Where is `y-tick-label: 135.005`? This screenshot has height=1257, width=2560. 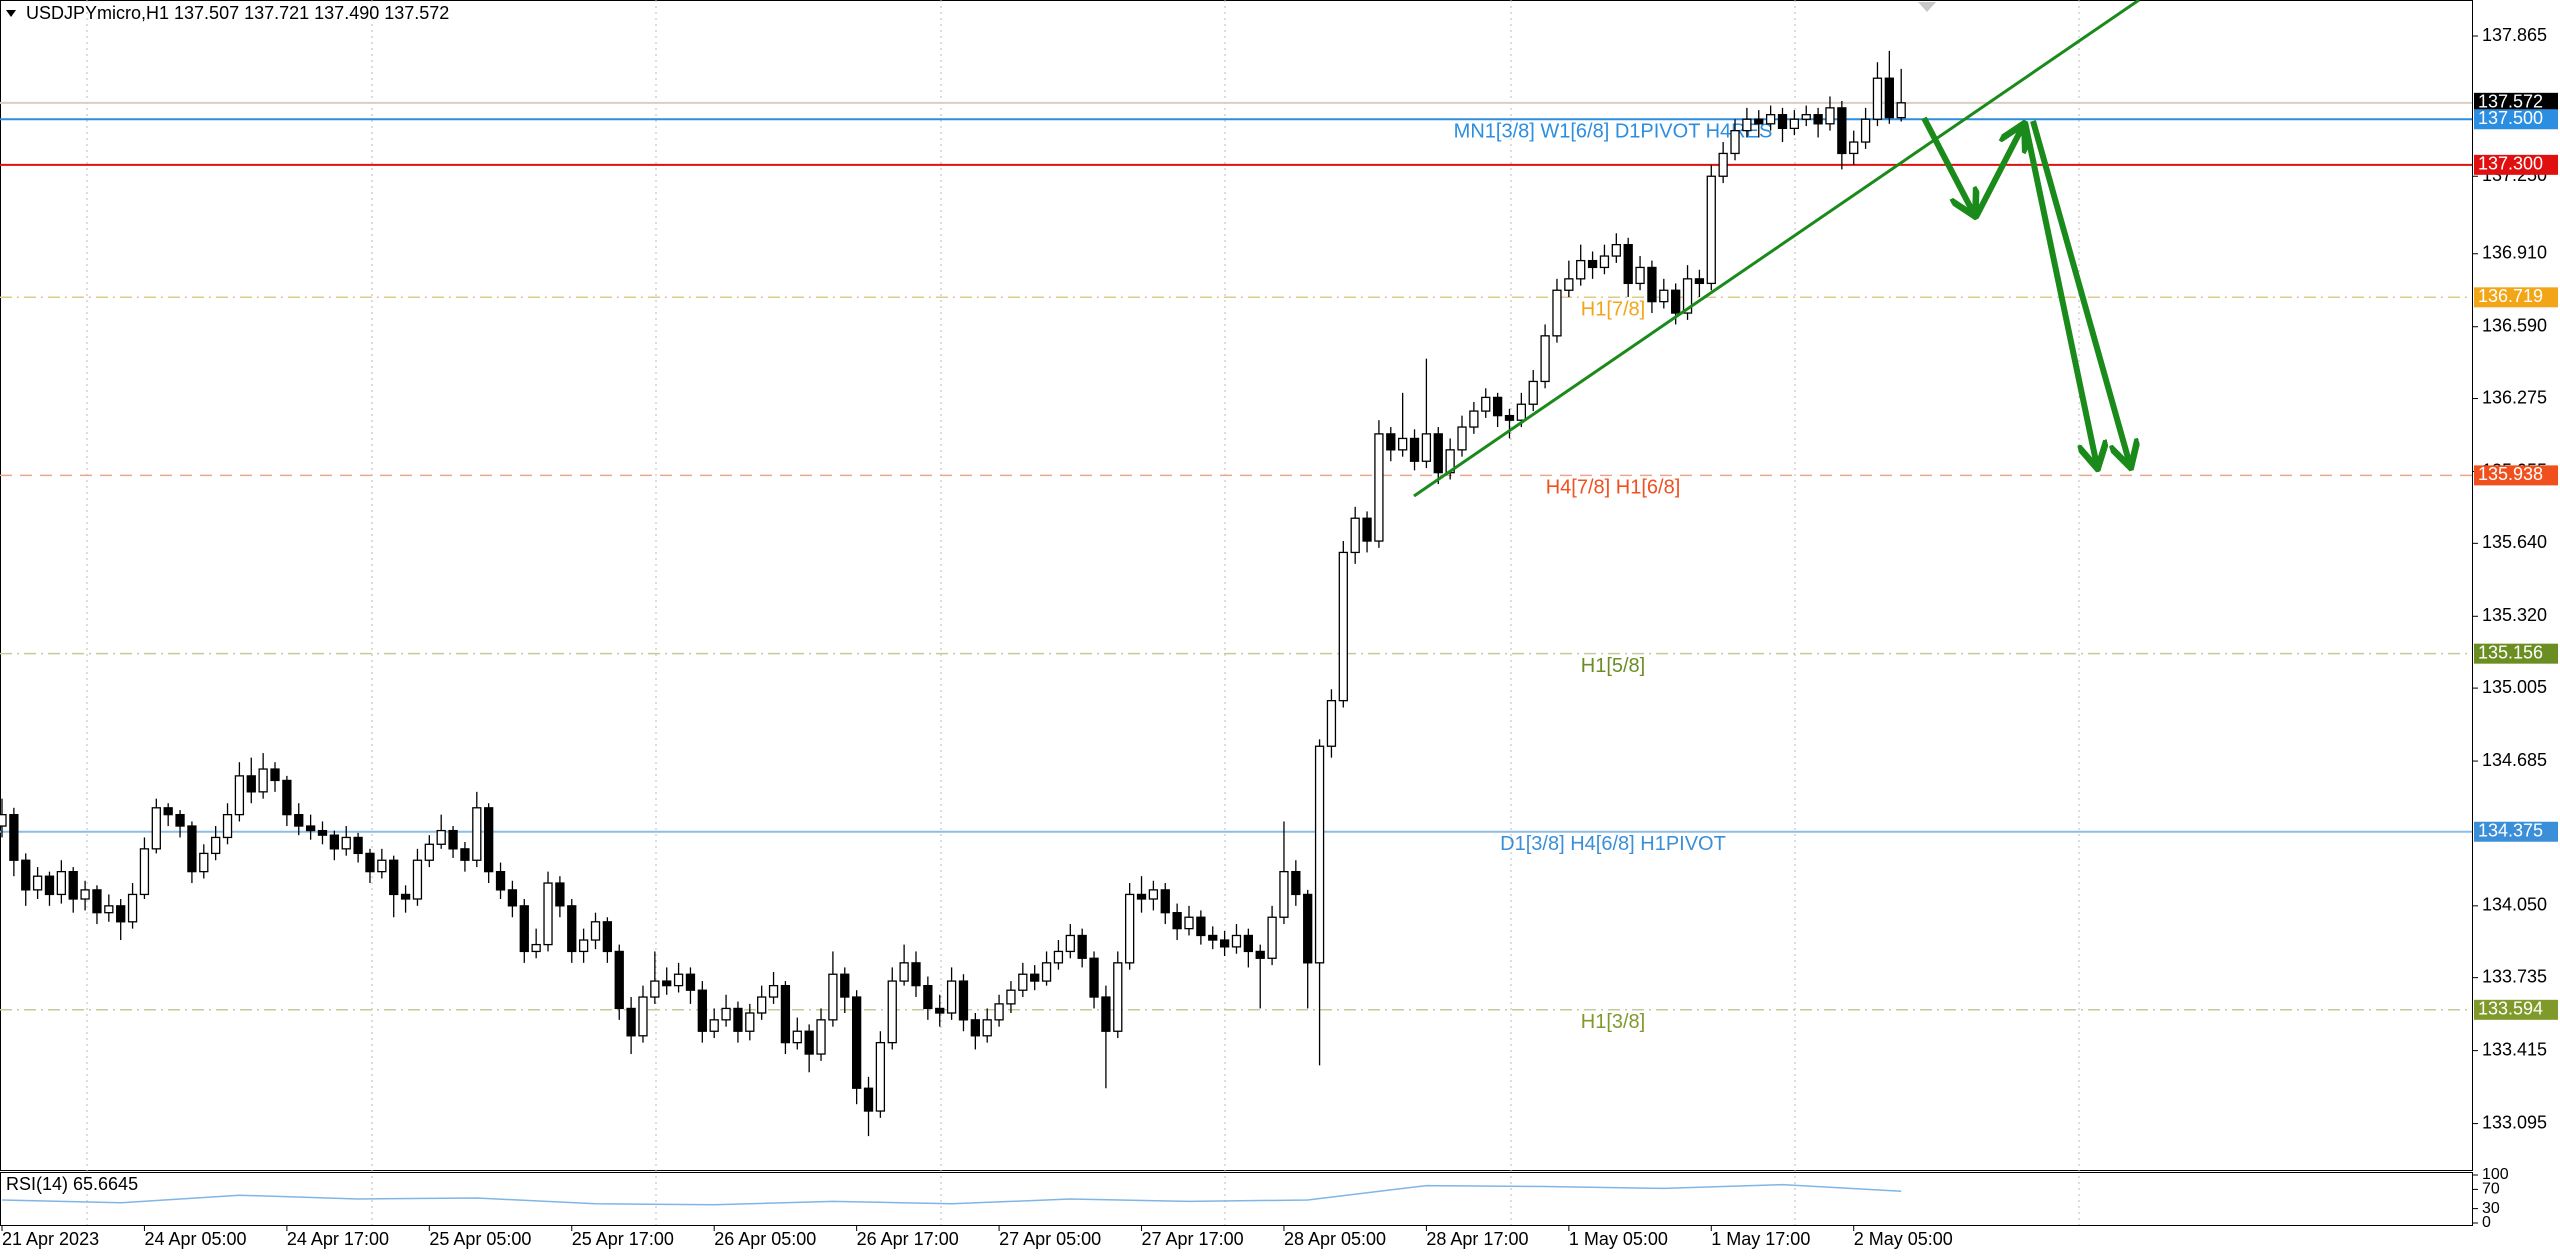
y-tick-label: 135.005 is located at coordinates (2514, 687).